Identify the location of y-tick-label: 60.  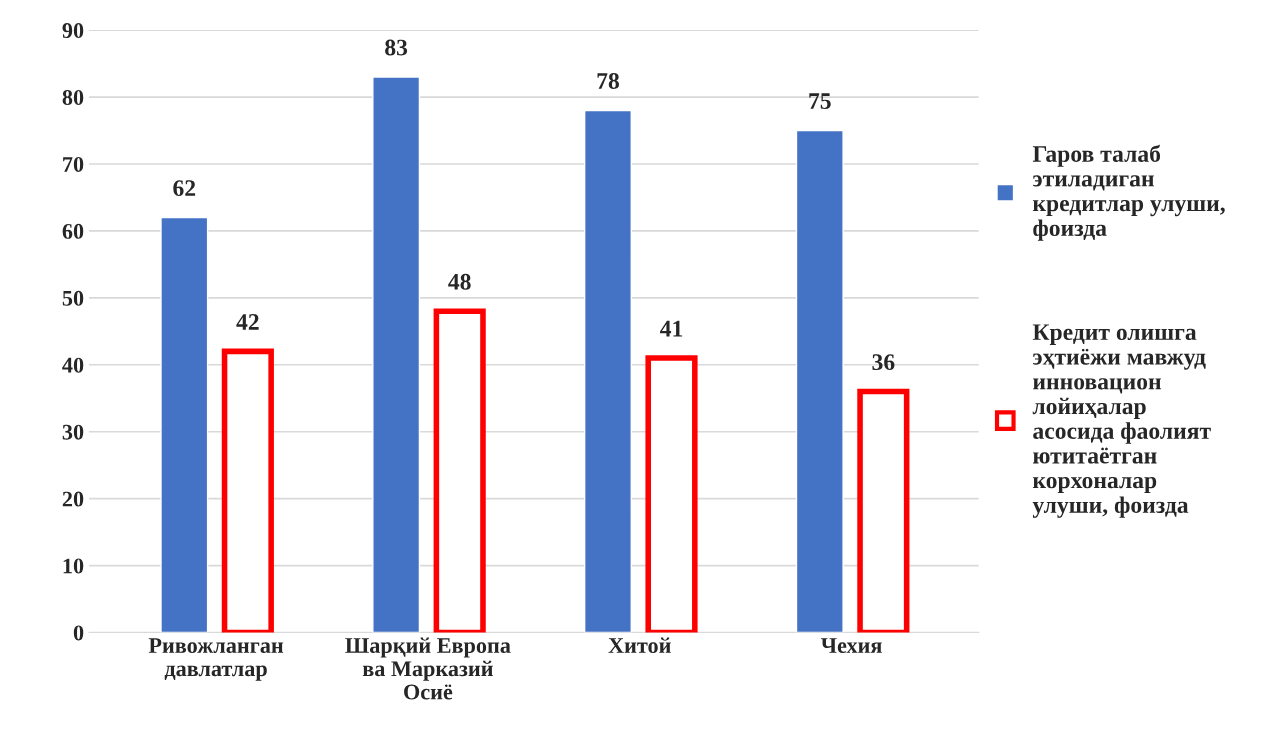
(73, 231).